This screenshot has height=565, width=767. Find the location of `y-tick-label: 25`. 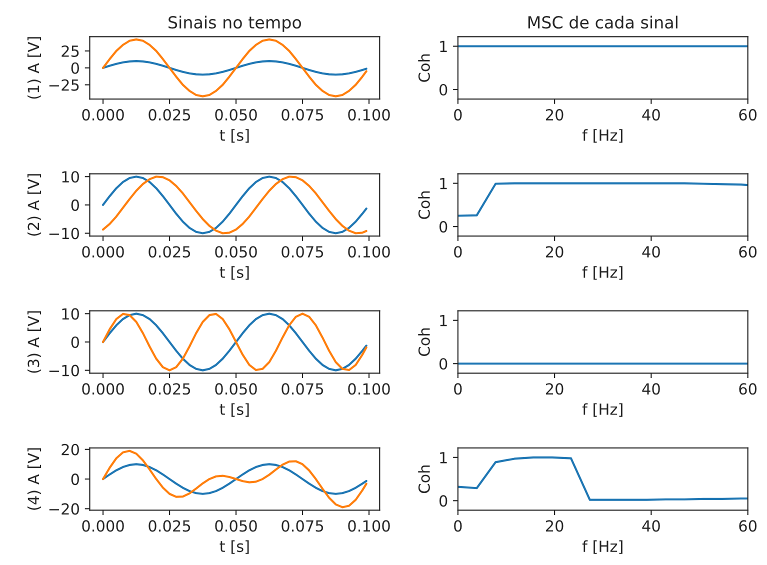

y-tick-label: 25 is located at coordinates (70, 51).